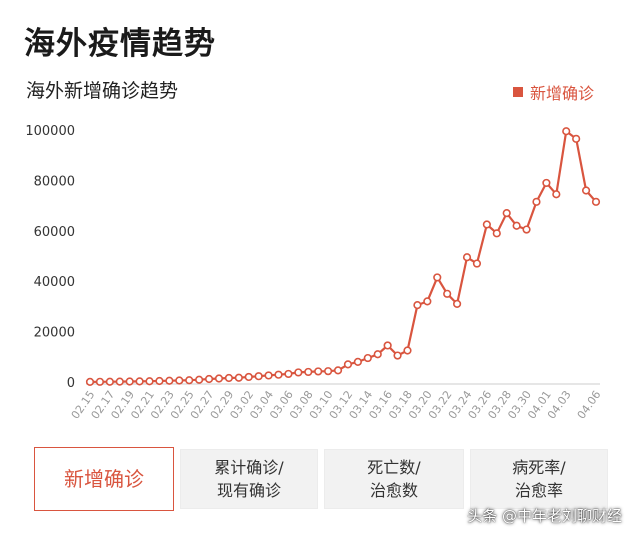 This screenshot has height=540, width=640. What do you see at coordinates (102, 91) in the screenshot?
I see `chart-title: 海外新增确诊趋势` at bounding box center [102, 91].